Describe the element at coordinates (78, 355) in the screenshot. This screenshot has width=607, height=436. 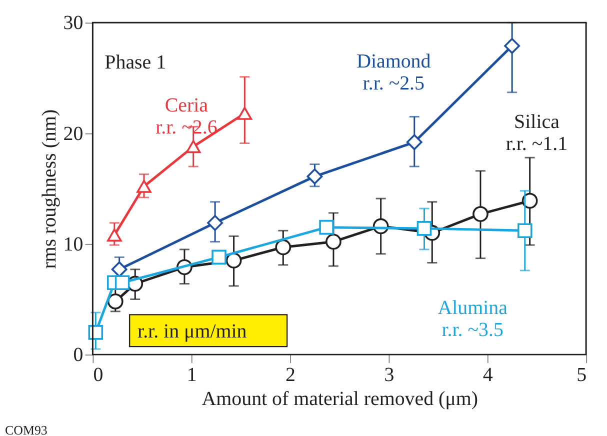
I see `y-tick-label: 0` at that location.